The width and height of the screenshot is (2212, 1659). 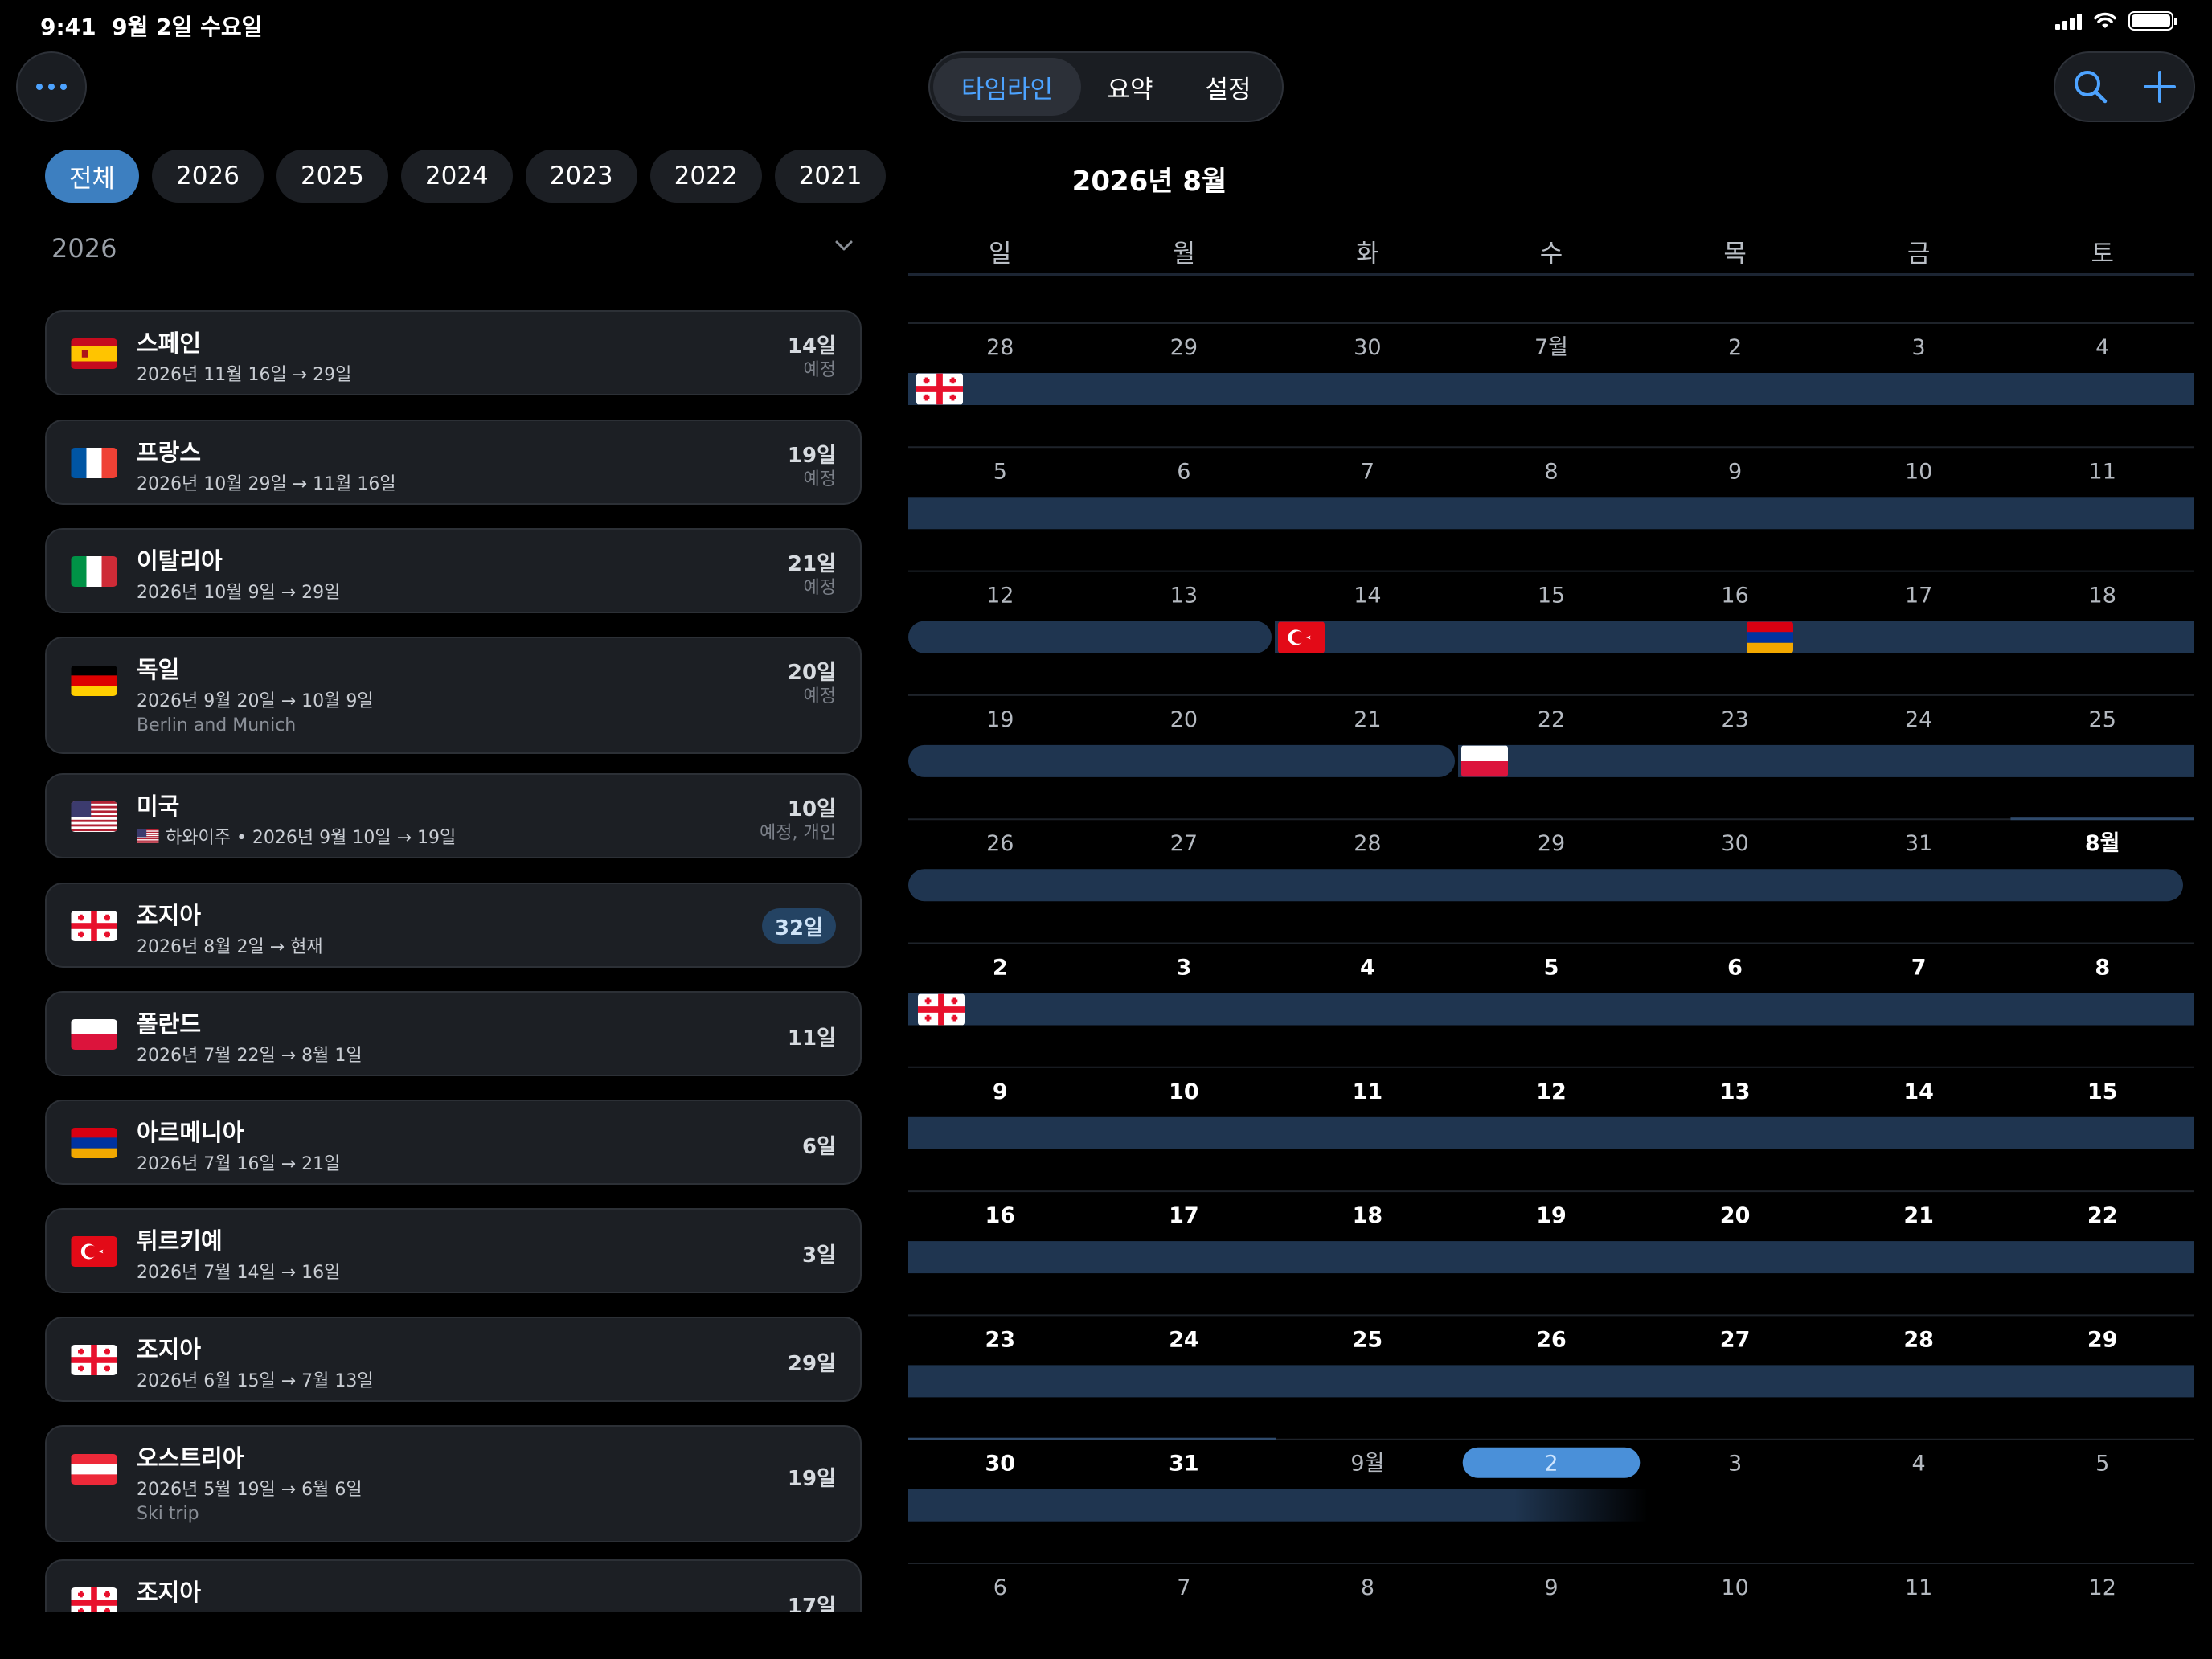 I want to click on trip-card: 조지아 17일, so click(x=453, y=1585).